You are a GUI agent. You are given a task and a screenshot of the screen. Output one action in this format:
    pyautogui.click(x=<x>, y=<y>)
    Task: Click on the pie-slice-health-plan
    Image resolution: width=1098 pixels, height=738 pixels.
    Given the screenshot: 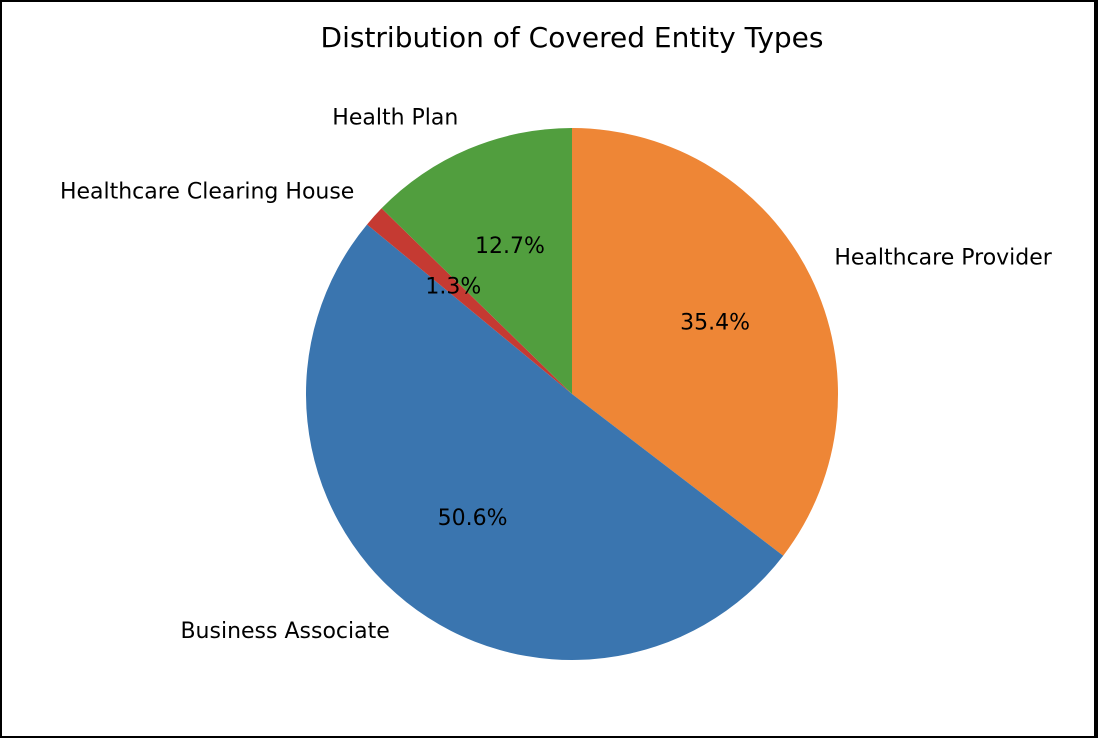 What is the action you would take?
    pyautogui.click(x=476, y=260)
    